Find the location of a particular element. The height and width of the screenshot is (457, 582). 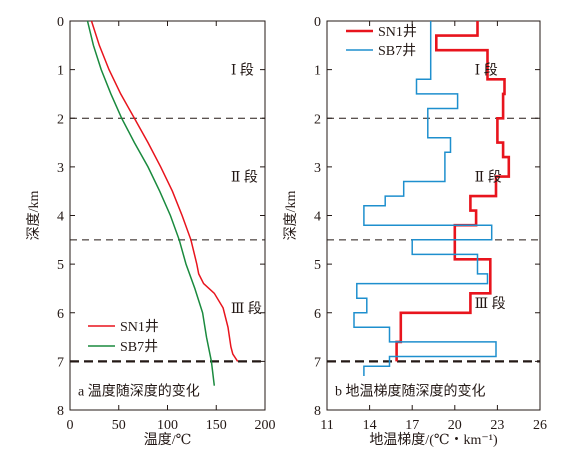

x-axis-title: 温度/℃ is located at coordinates (168, 440).